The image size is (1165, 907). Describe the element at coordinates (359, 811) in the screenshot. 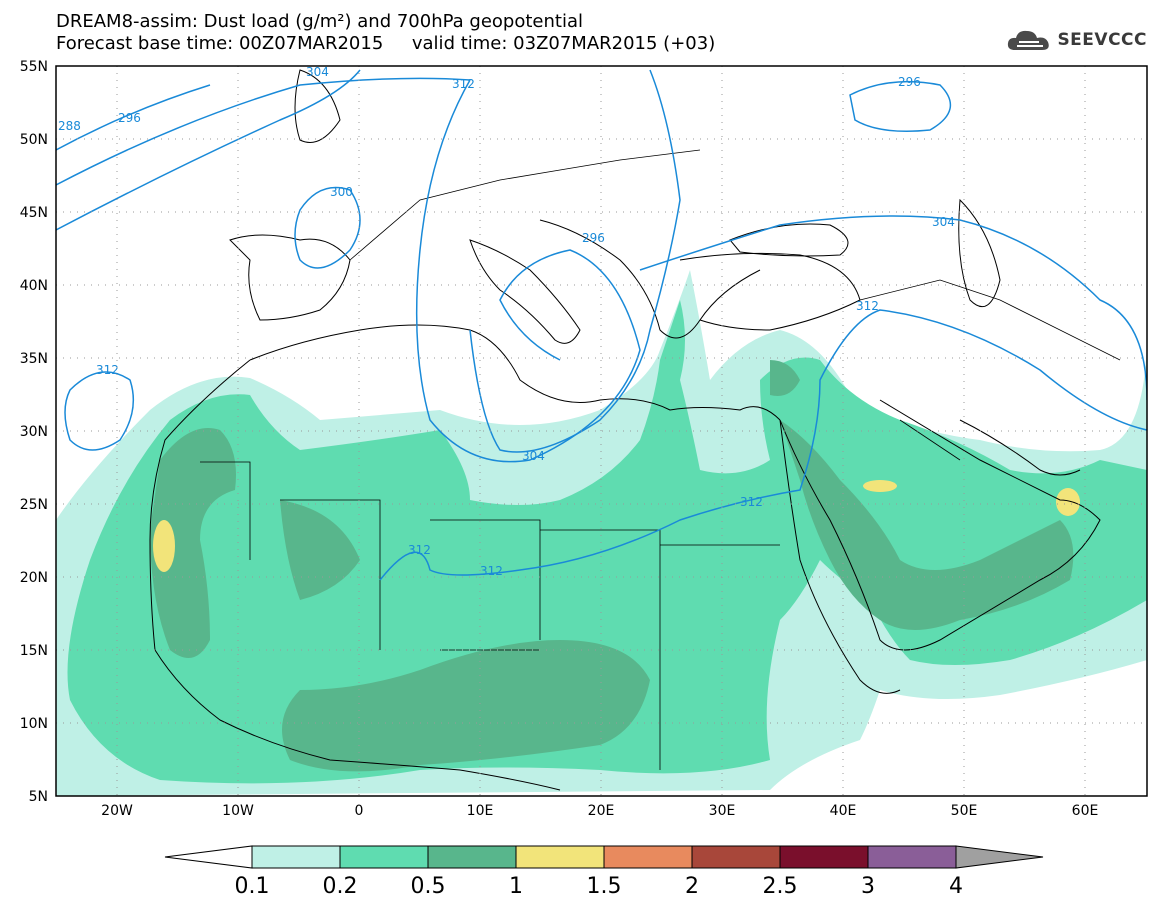

I see `lon-label: 0` at that location.